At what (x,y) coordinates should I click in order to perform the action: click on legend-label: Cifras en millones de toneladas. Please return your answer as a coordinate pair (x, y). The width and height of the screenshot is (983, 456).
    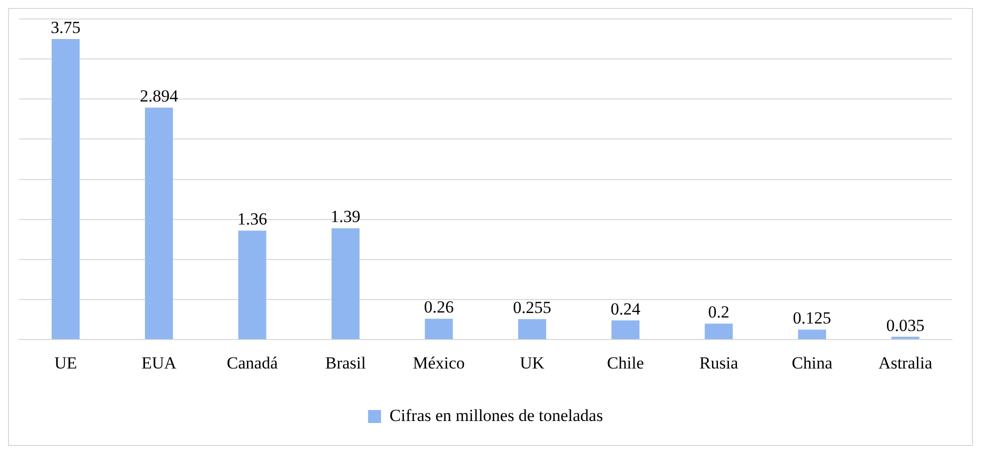
    Looking at the image, I should click on (496, 415).